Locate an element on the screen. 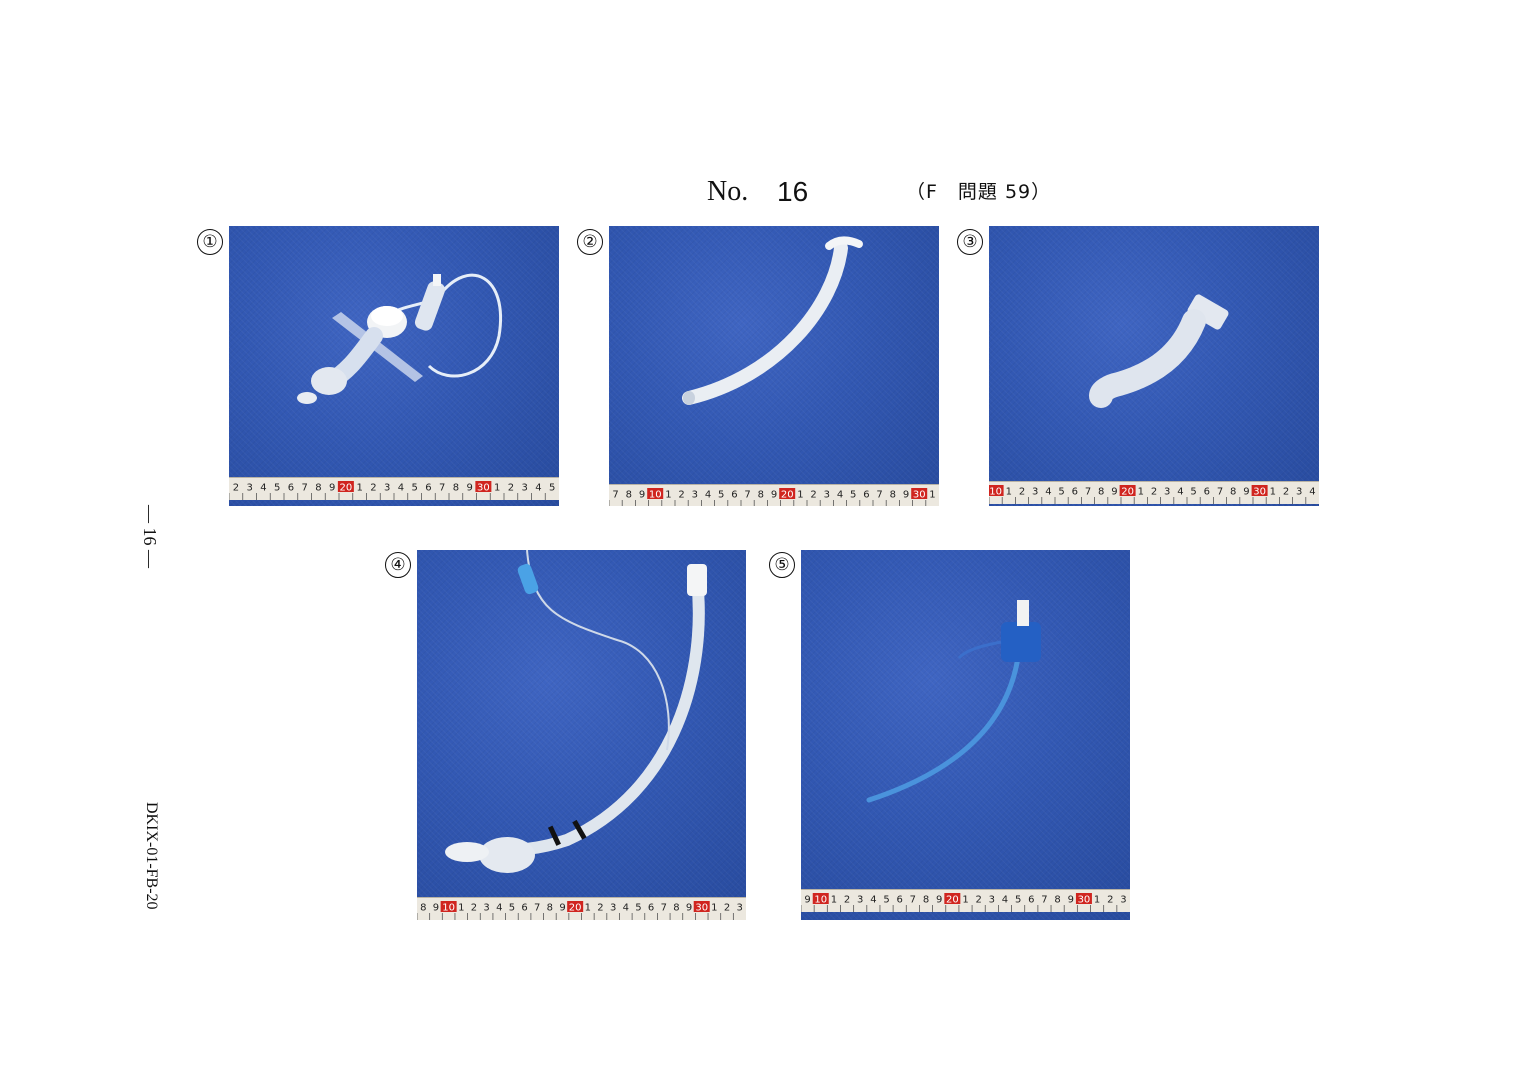  panel-4-photo: 8 9 10 1 2 3 4 5 6 7 8 9 20 1 2 3 4 5 6 7 8 9 30 1 2 3 is located at coordinates (581, 735).